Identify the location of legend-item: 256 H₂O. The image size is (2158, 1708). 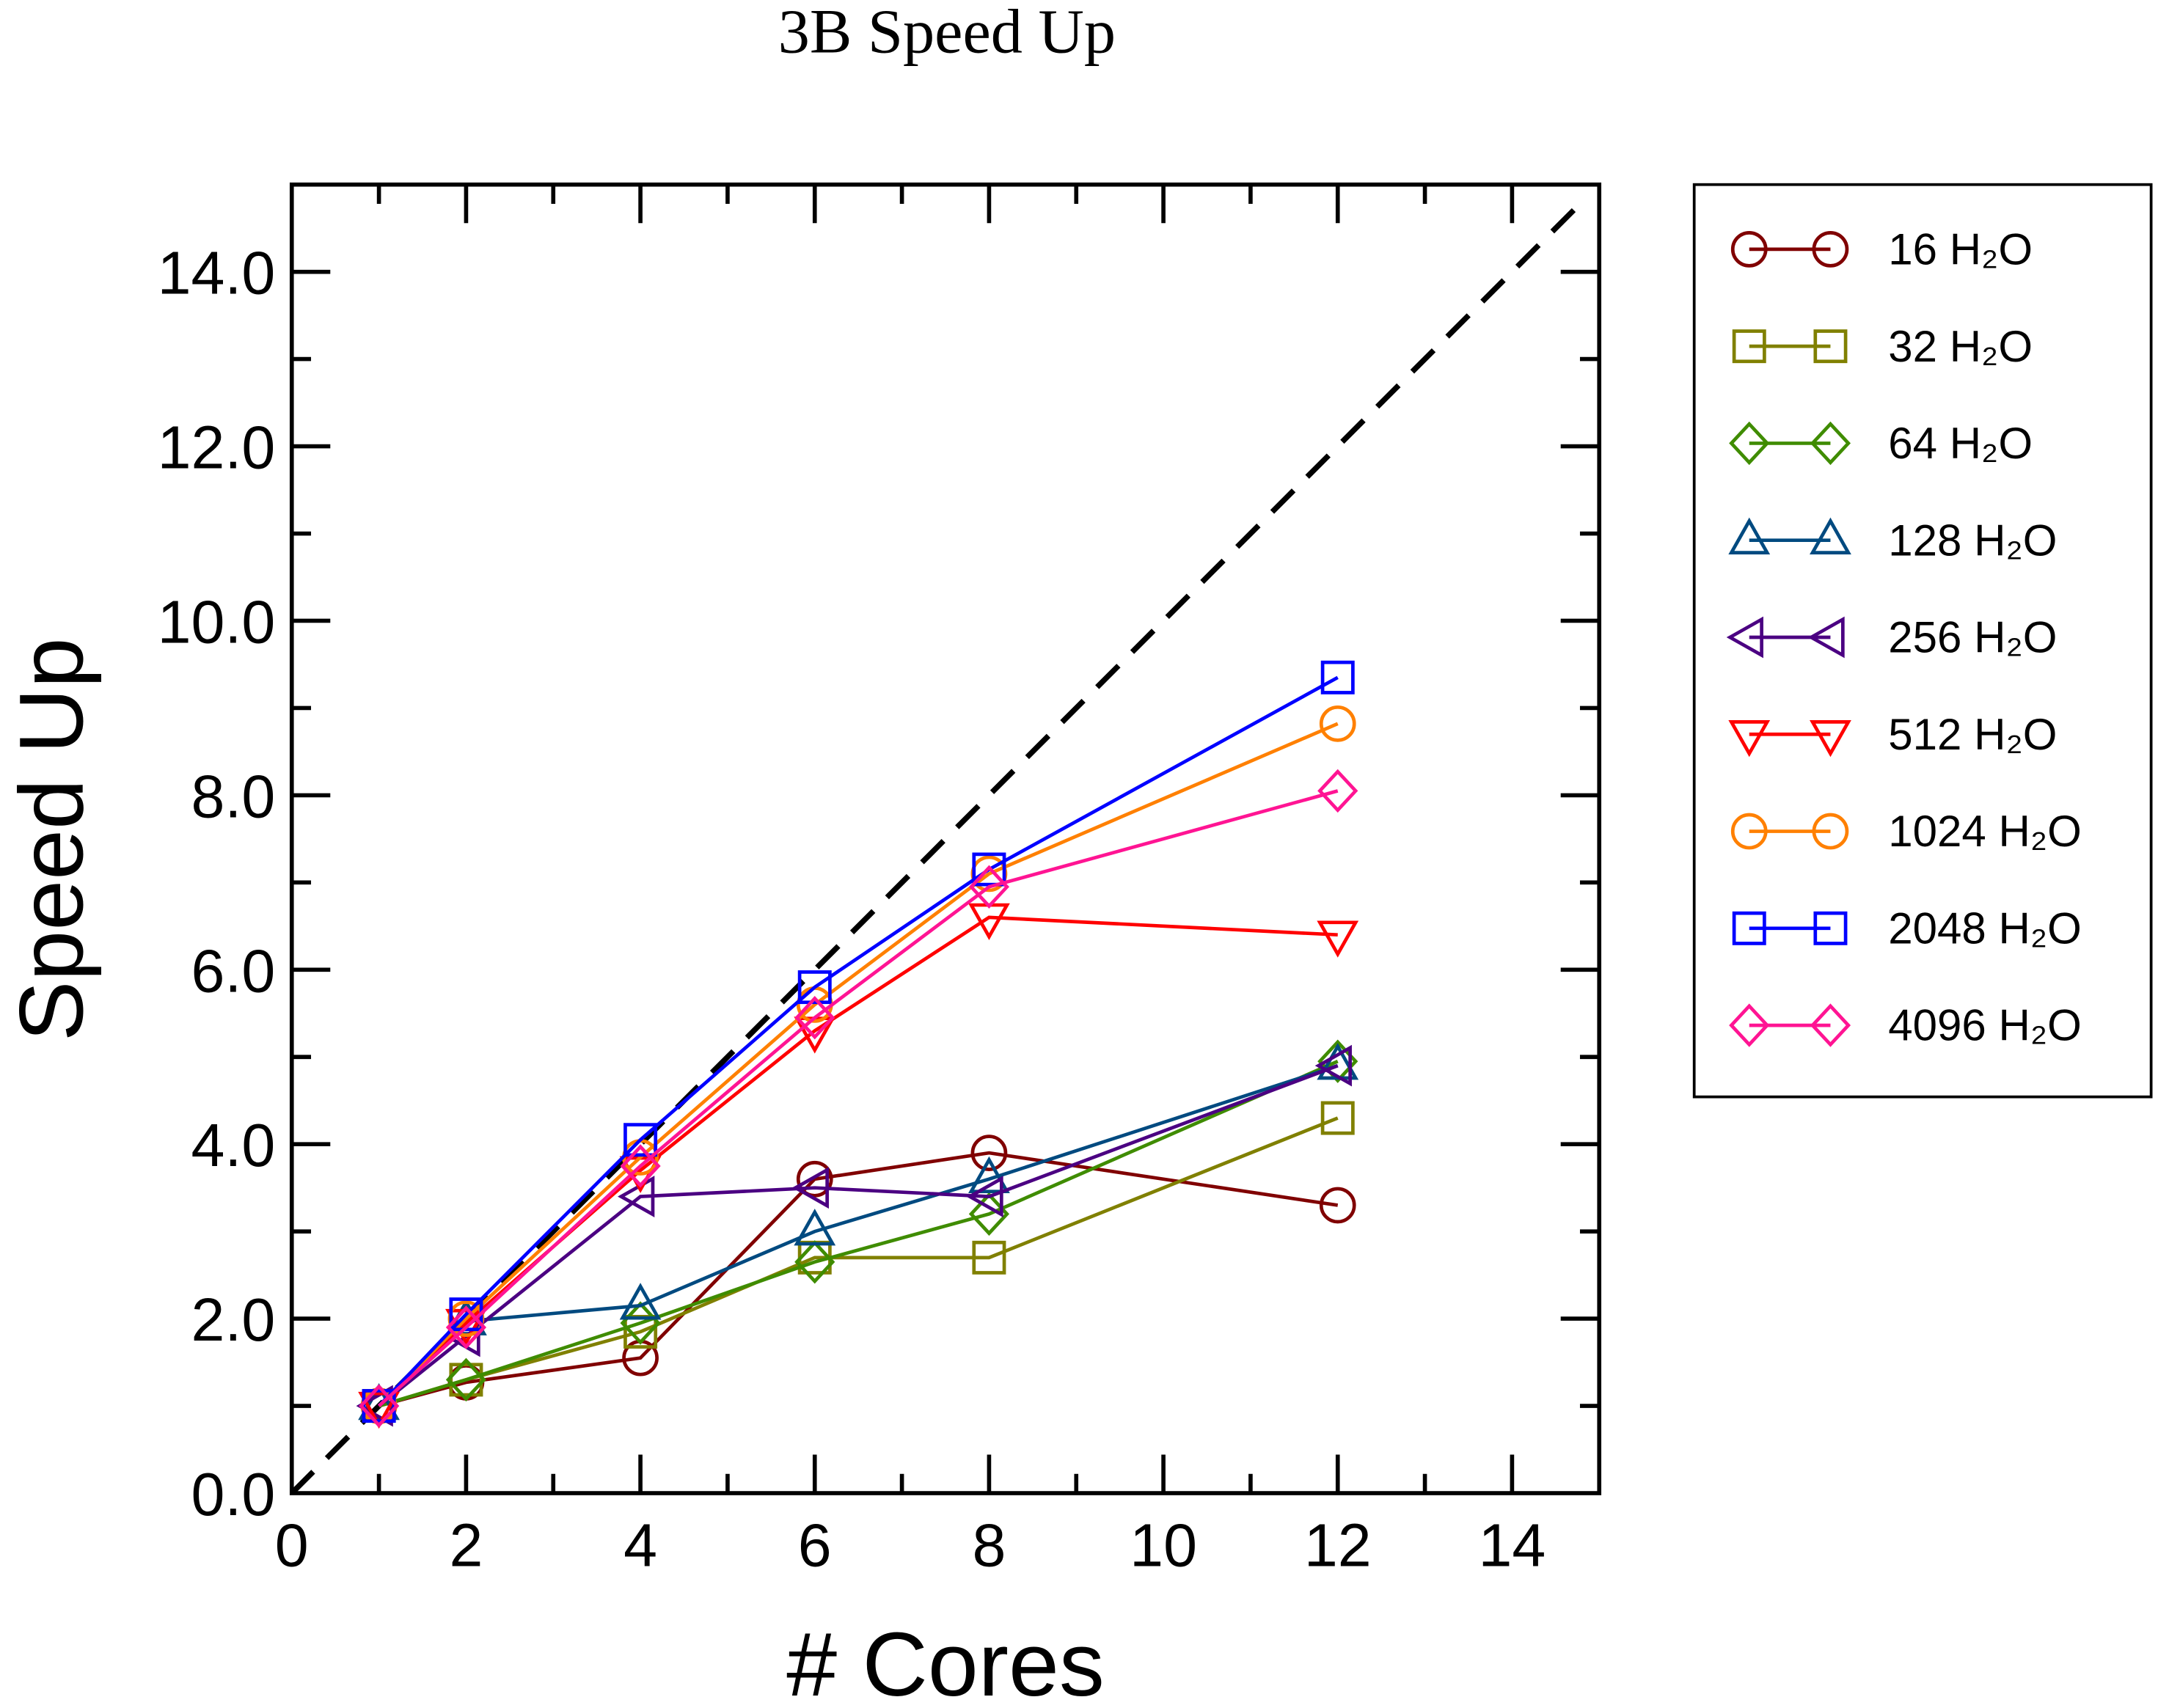
(1891, 637).